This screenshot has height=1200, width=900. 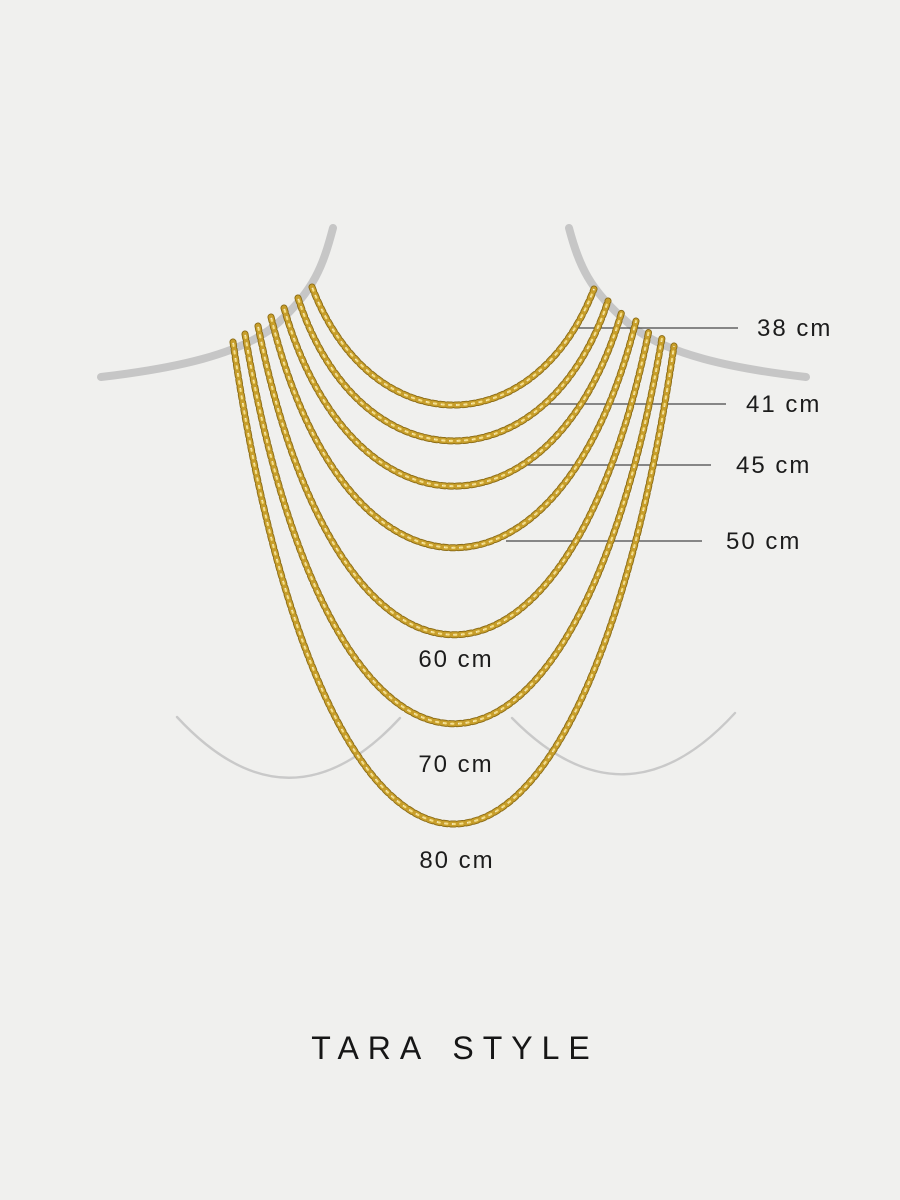 What do you see at coordinates (457, 860) in the screenshot?
I see `length-label-80cm: 80 cm` at bounding box center [457, 860].